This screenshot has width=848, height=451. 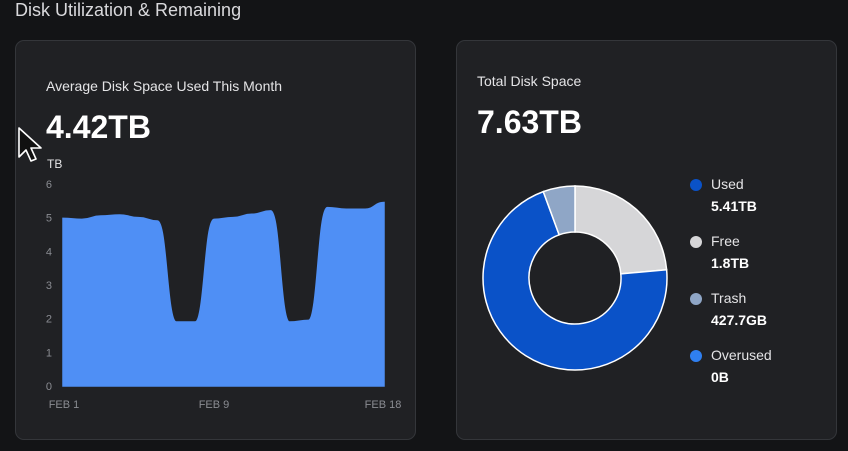 I want to click on y-tick-label: 4, so click(x=49, y=252).